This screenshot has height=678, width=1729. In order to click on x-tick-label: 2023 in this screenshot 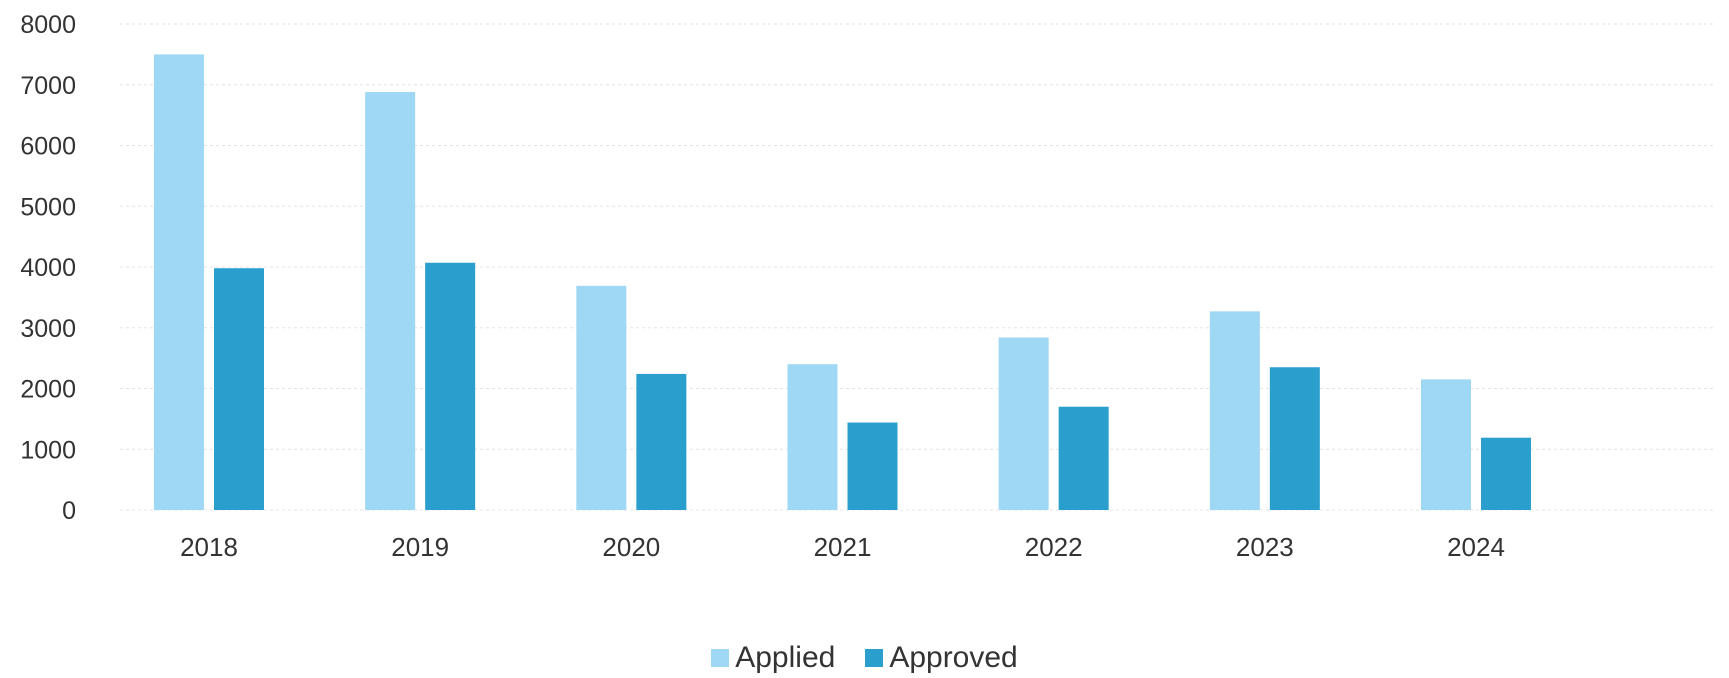, I will do `click(1265, 547)`.